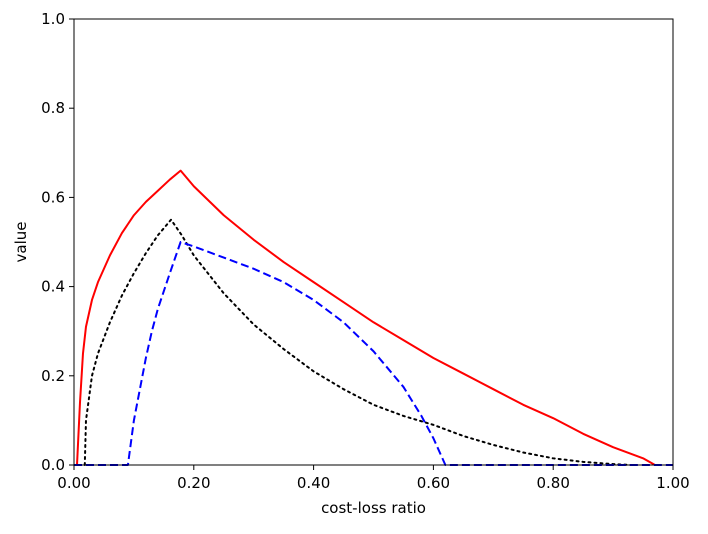 The image size is (708, 534). Describe the element at coordinates (57, 242) in the screenshot. I see `y-axis: 0.0 0.2 0.4 0.6 0.8 1.0` at that location.